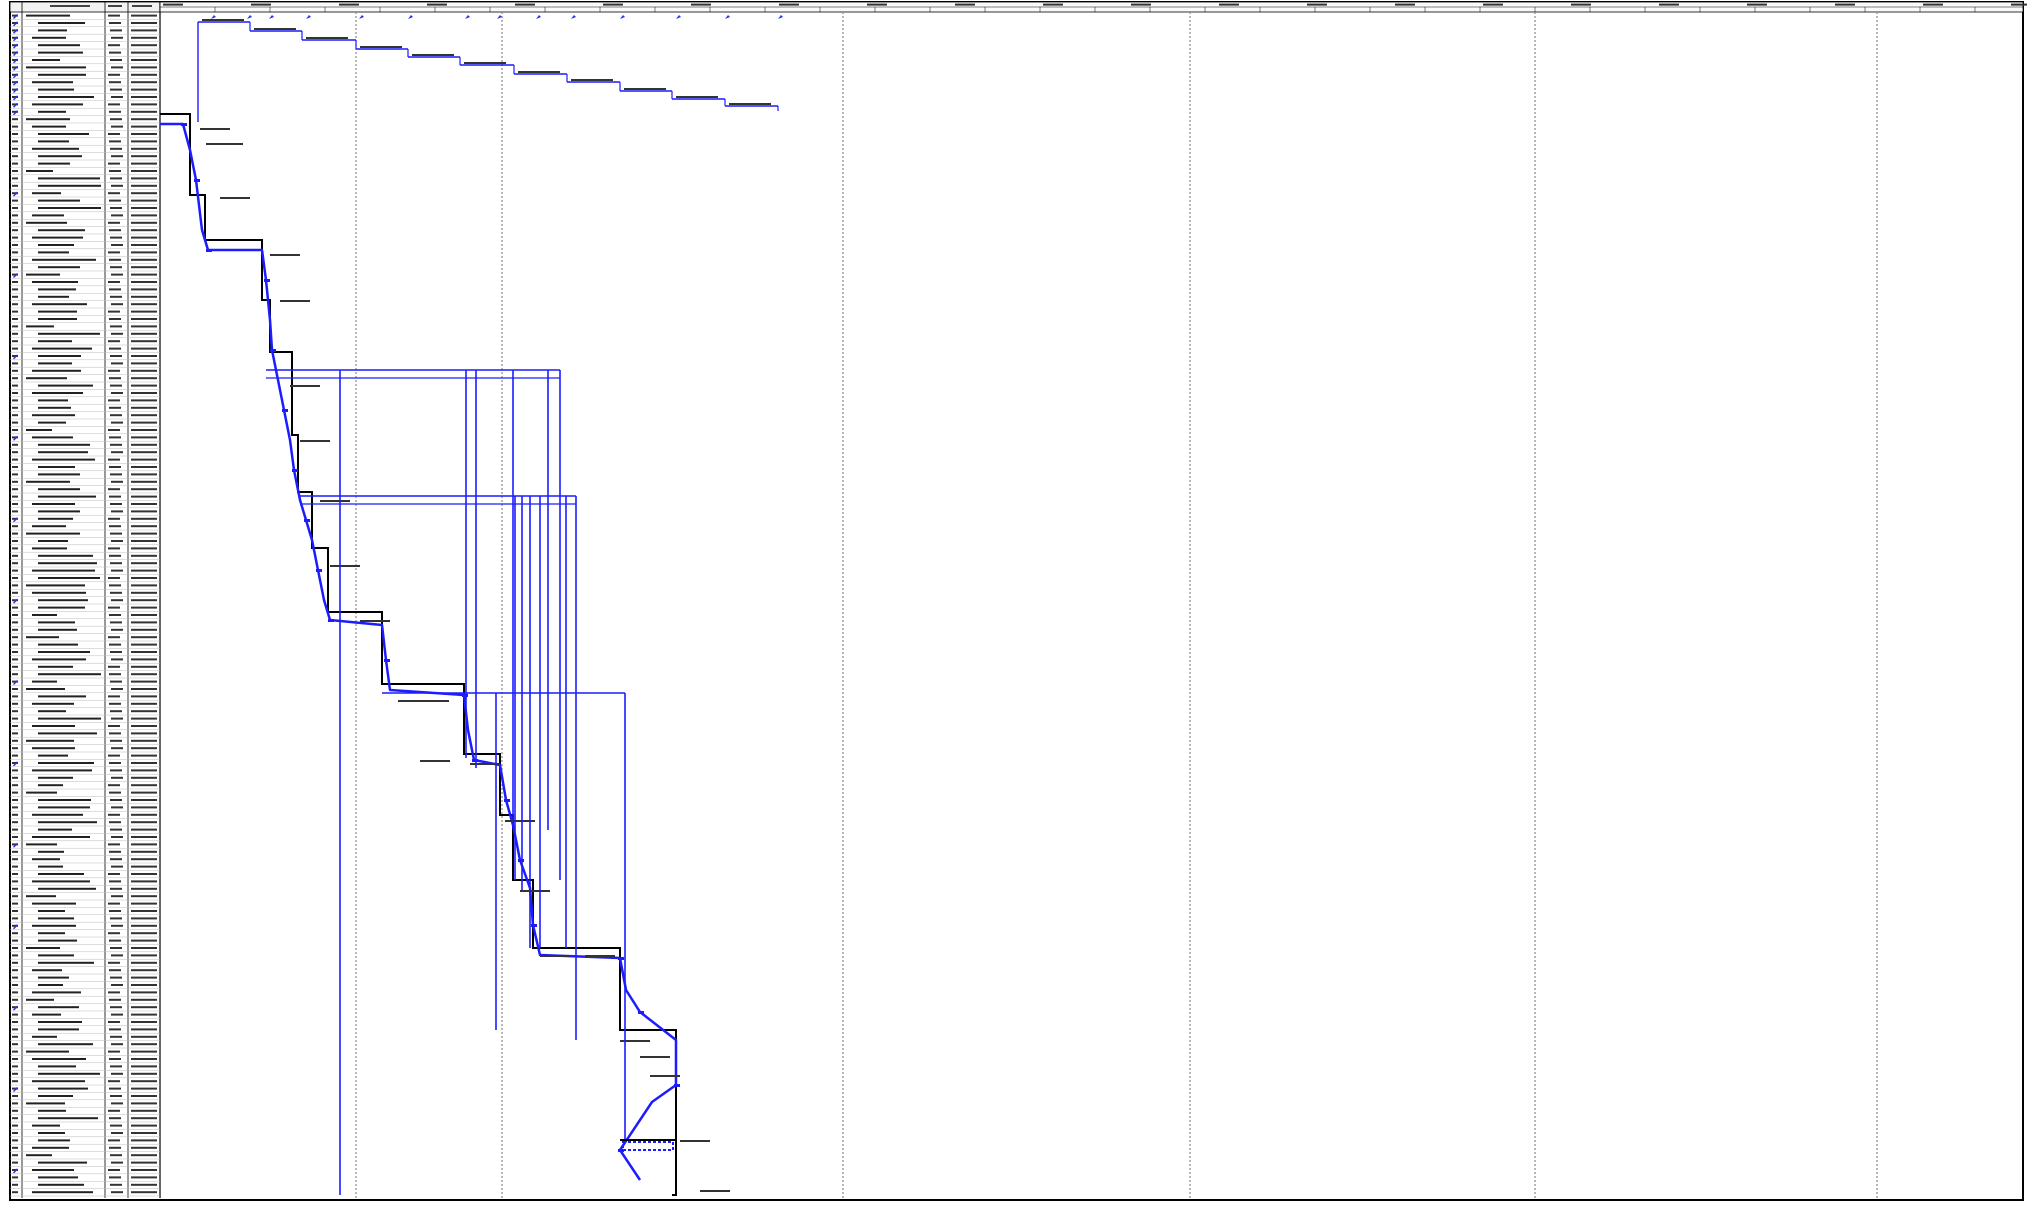 The height and width of the screenshot is (1213, 2027). Describe the element at coordinates (645, 89) in the screenshot. I see `milestone-label` at that location.